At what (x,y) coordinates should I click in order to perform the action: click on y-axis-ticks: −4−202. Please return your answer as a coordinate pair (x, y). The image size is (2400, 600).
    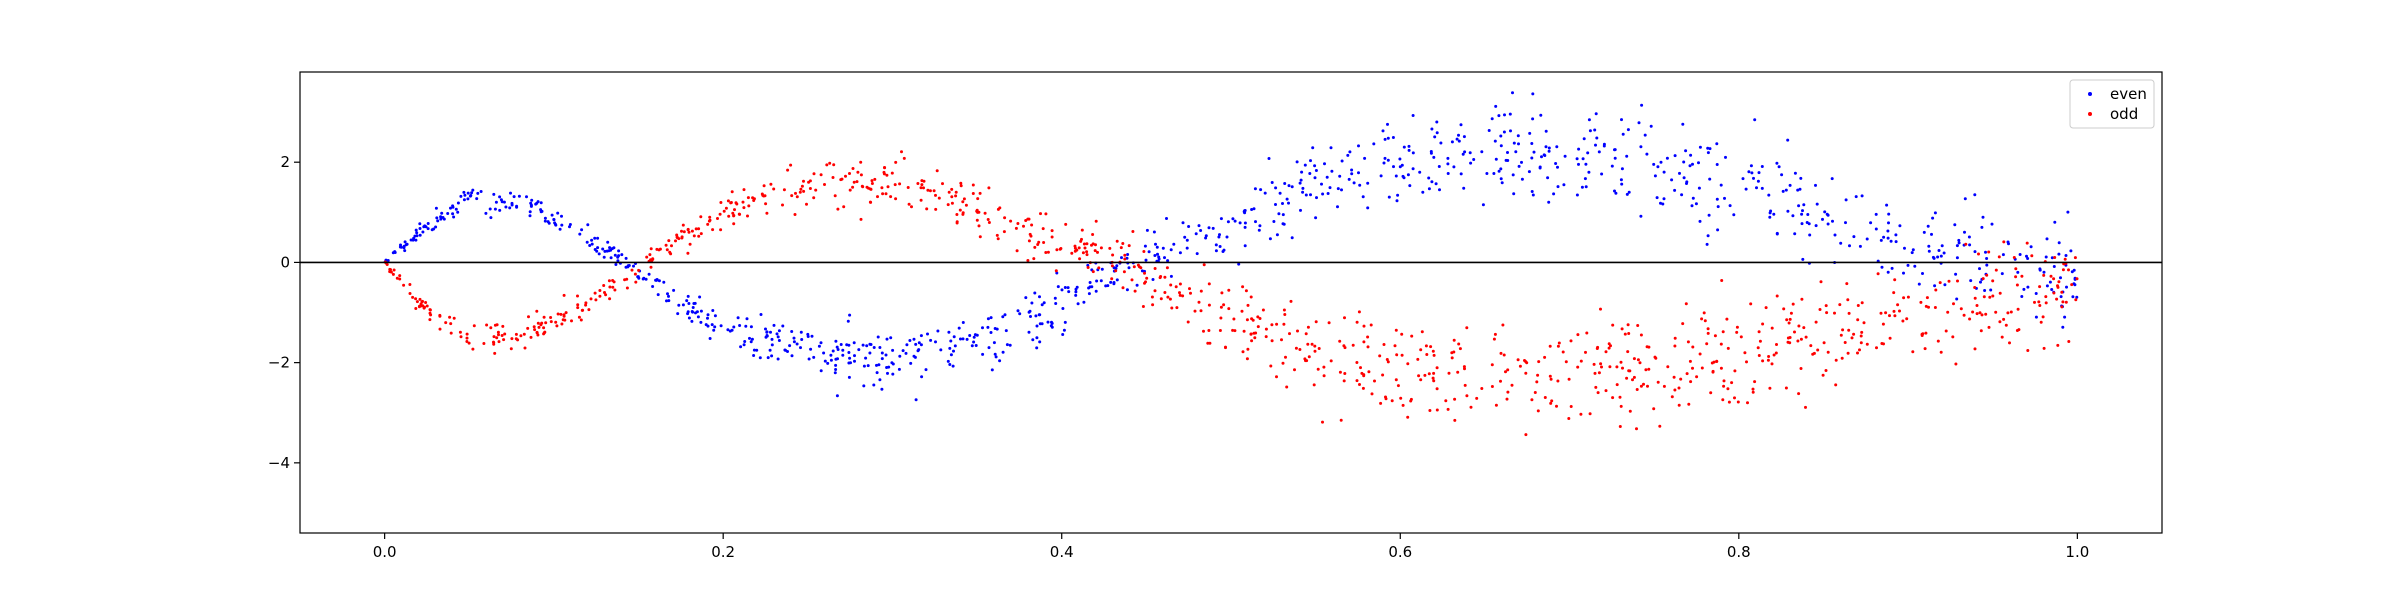
    Looking at the image, I should click on (284, 312).